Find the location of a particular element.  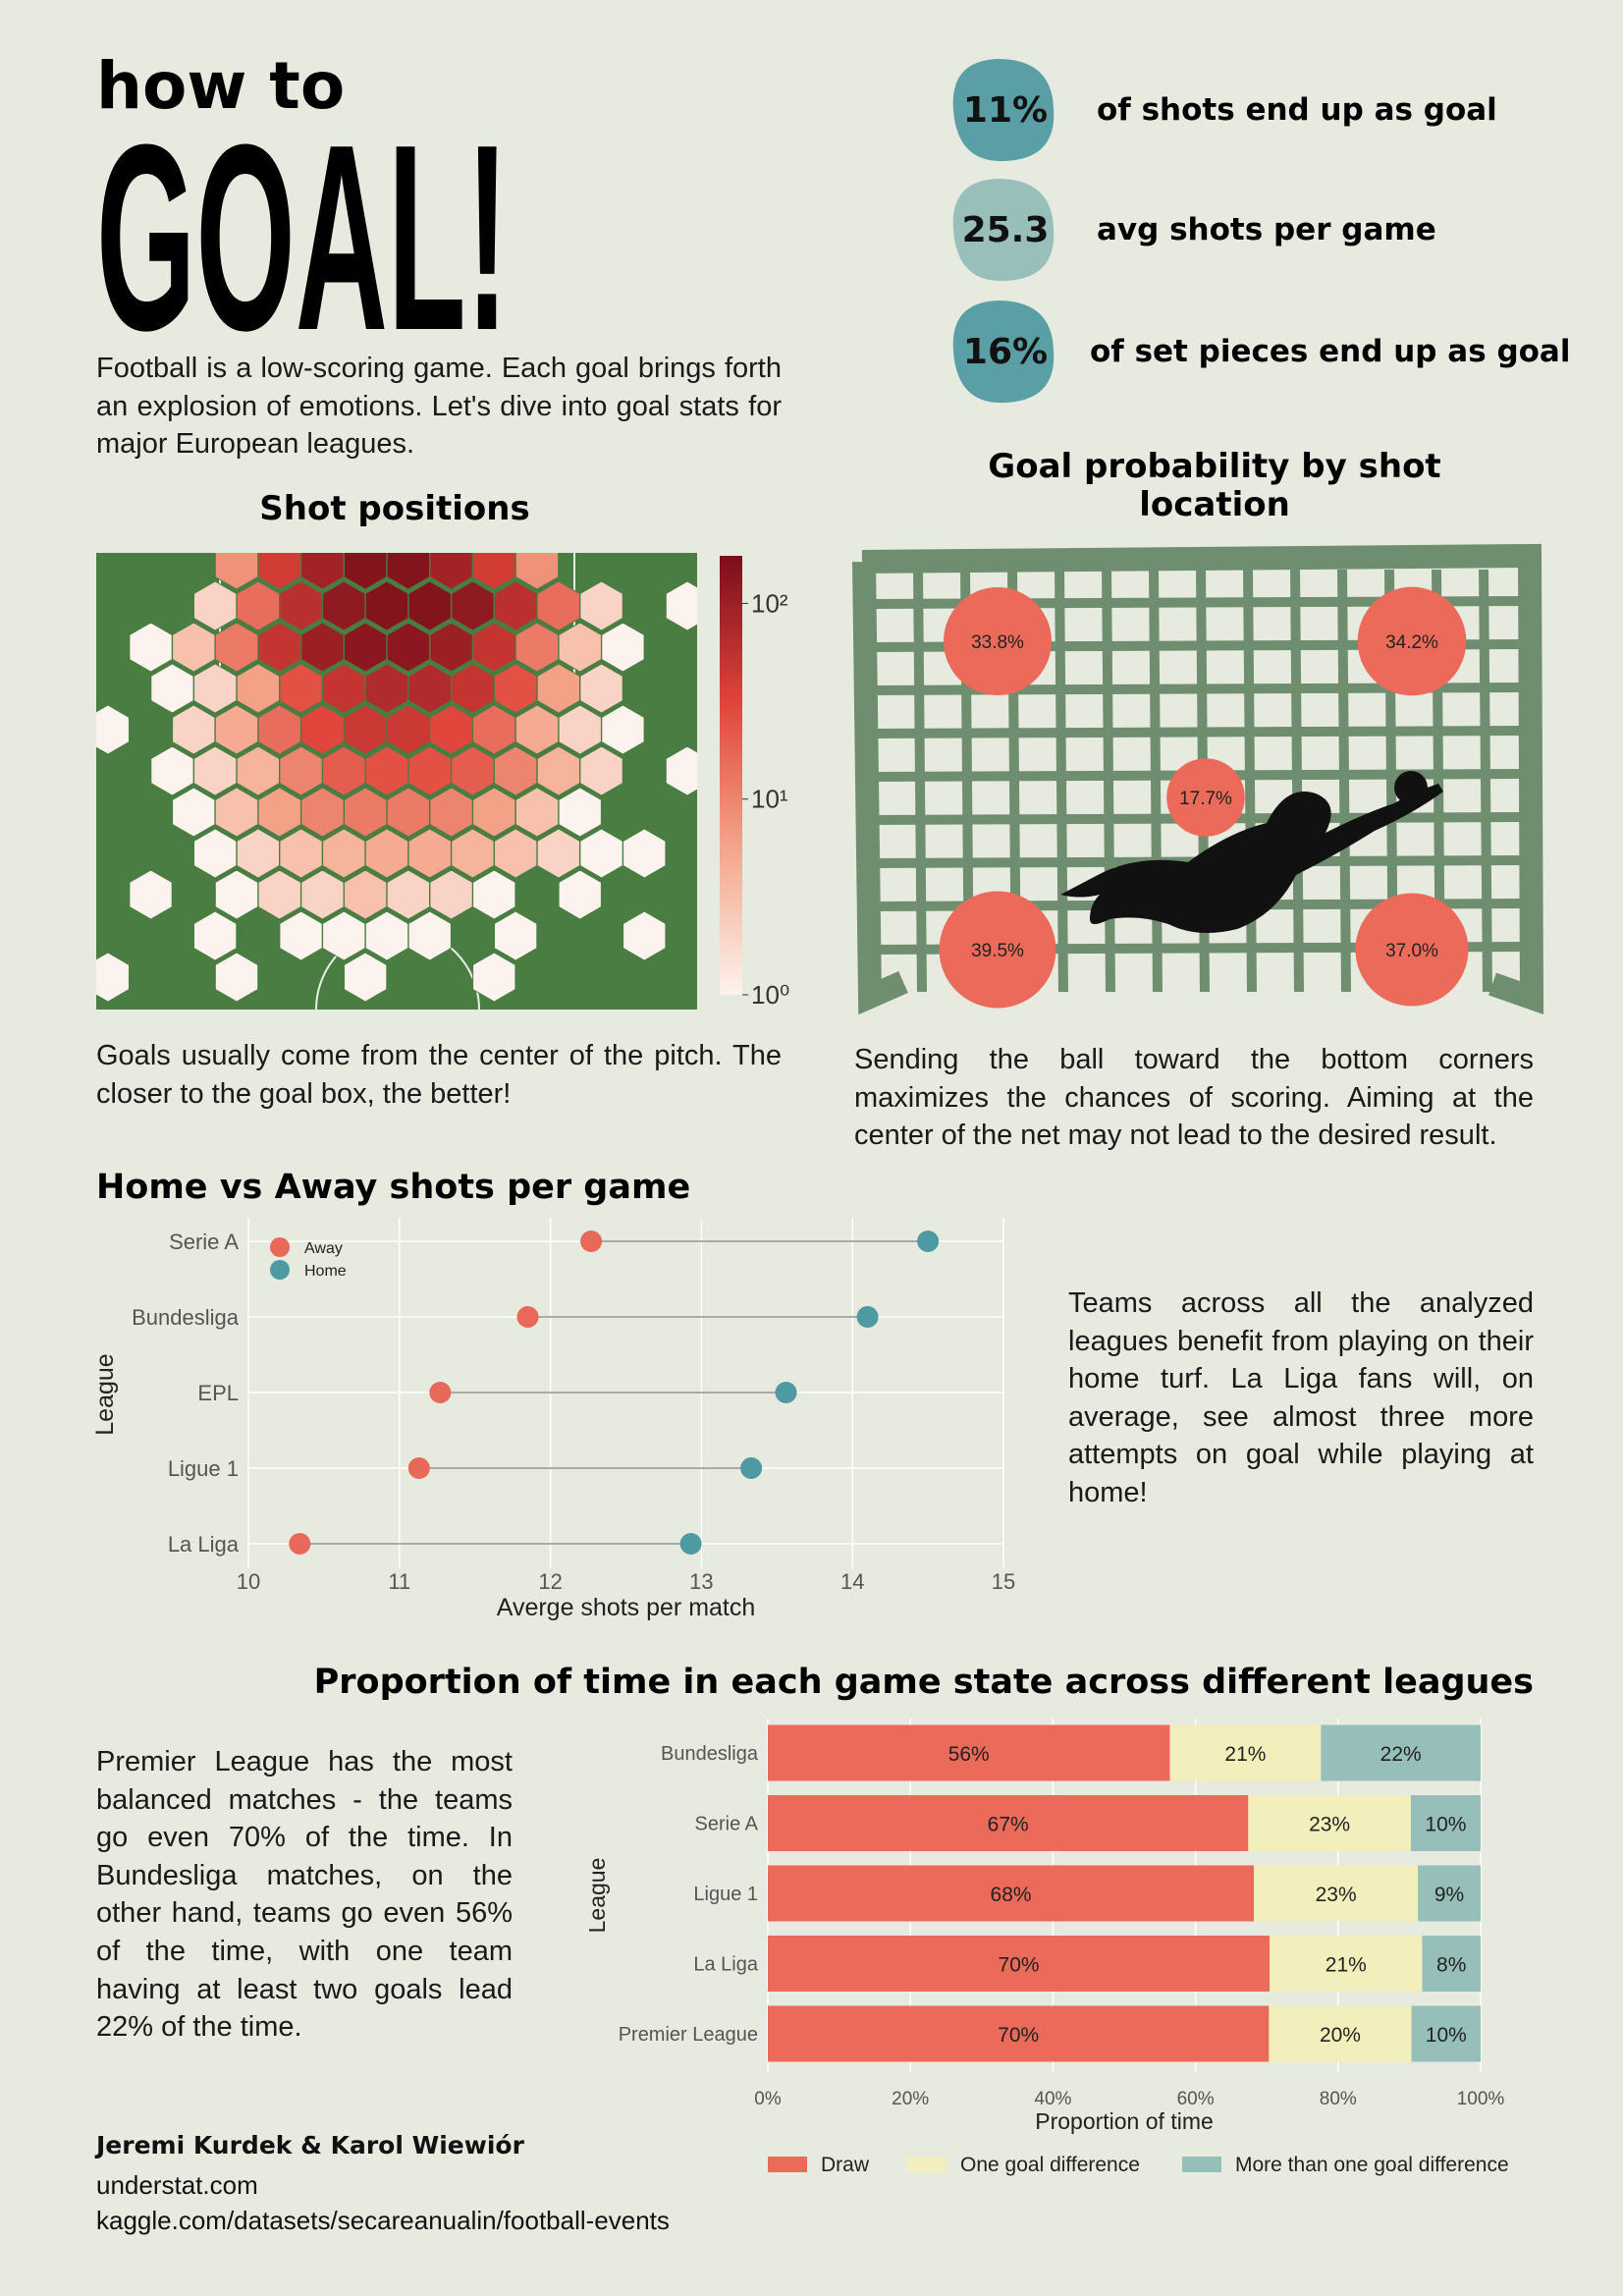

legend-label: One goal difference is located at coordinates (1050, 2165).